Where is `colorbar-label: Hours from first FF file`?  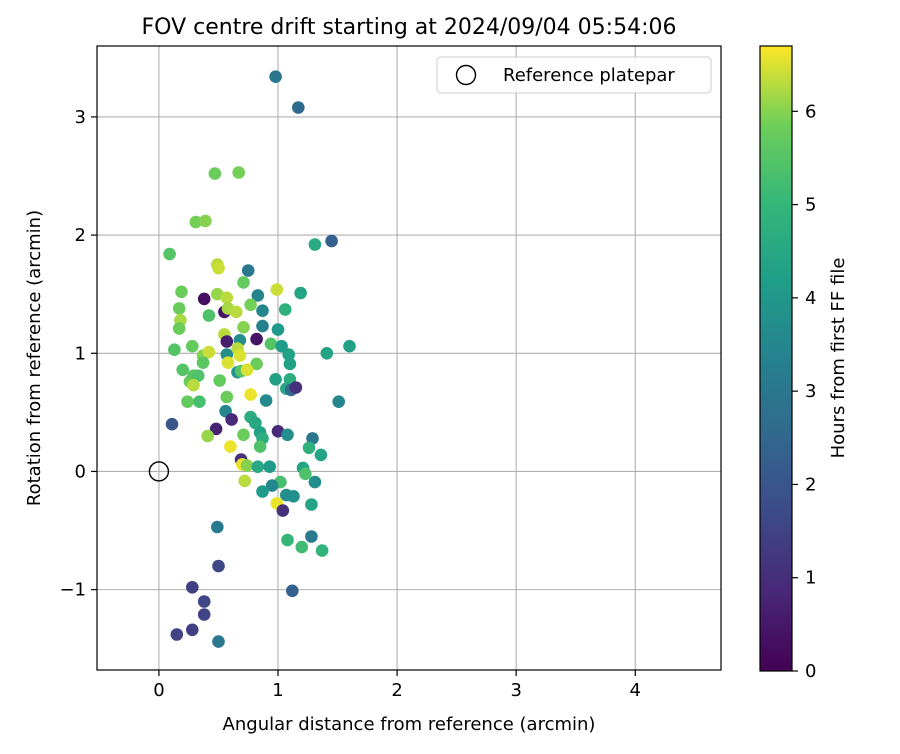 colorbar-label: Hours from first FF file is located at coordinates (838, 358).